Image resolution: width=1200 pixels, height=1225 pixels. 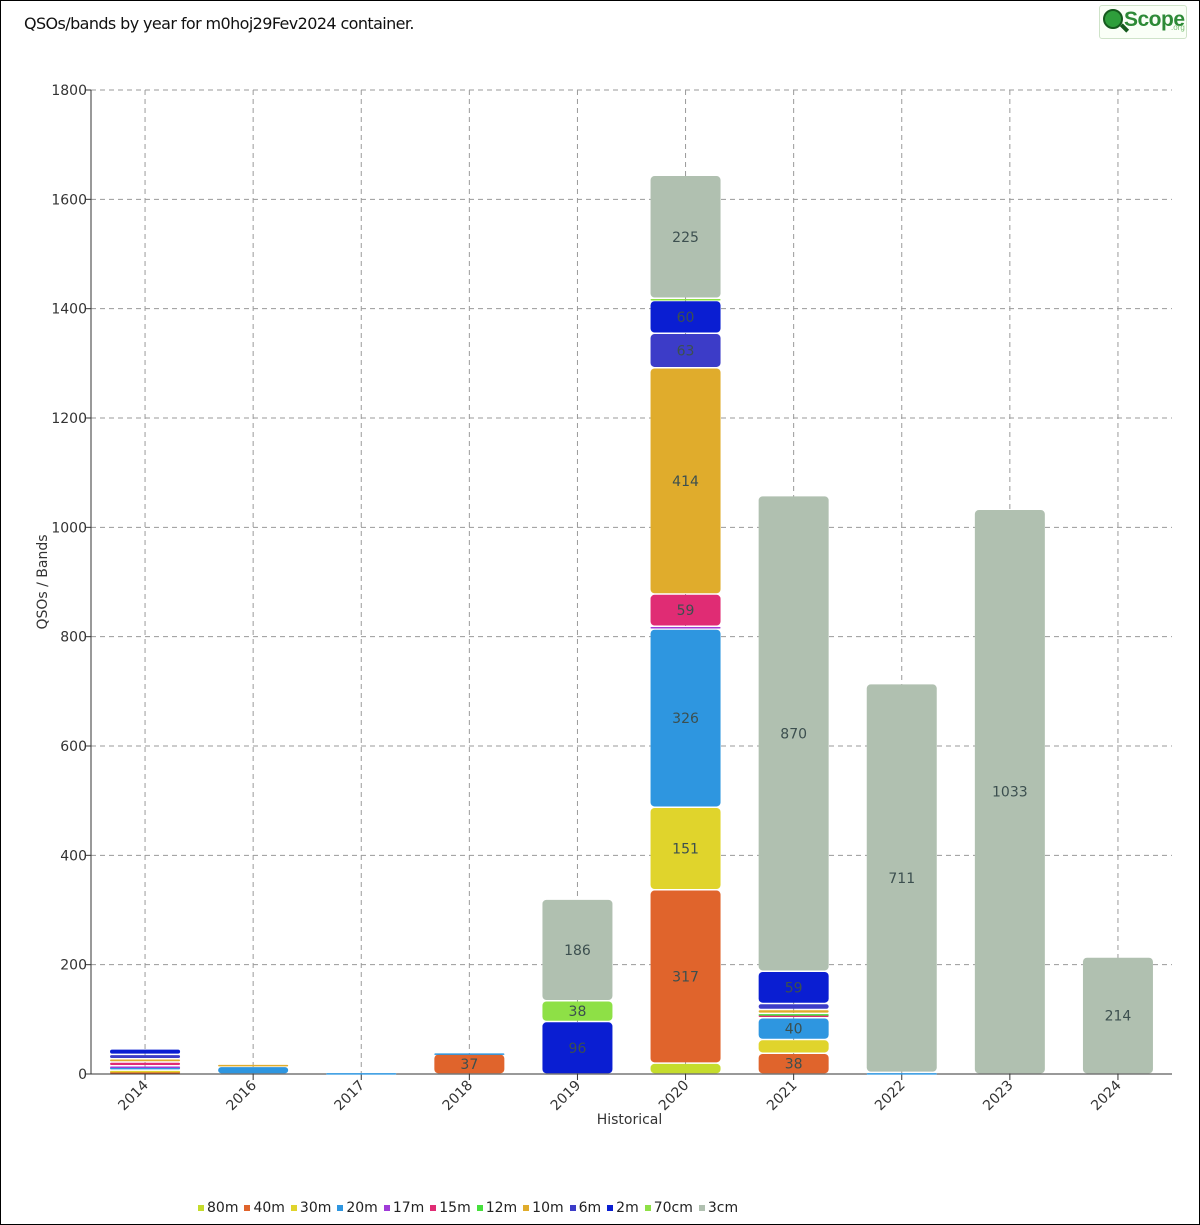 What do you see at coordinates (1178, 27) in the screenshot?
I see `logo-suffix: .org` at bounding box center [1178, 27].